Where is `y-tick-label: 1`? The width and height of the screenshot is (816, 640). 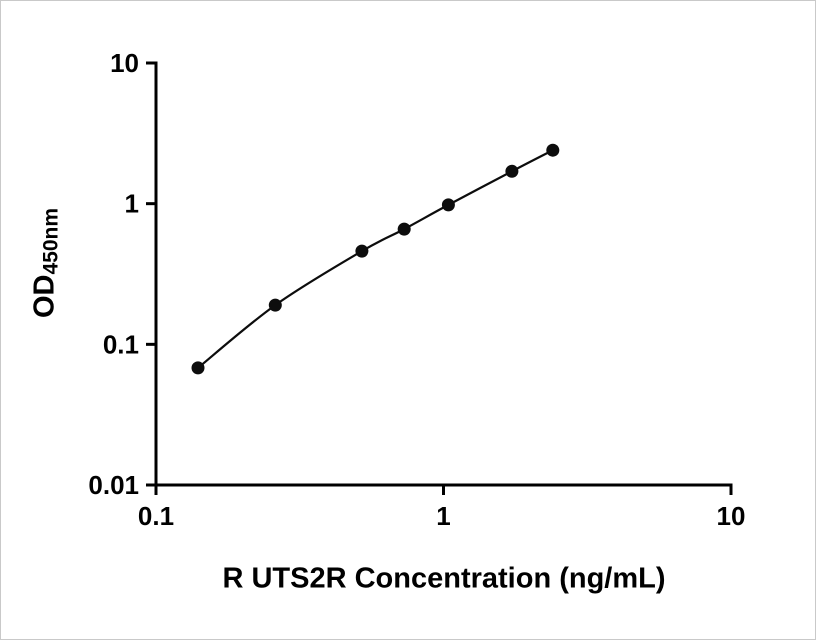
y-tick-label: 1 is located at coordinates (132, 204).